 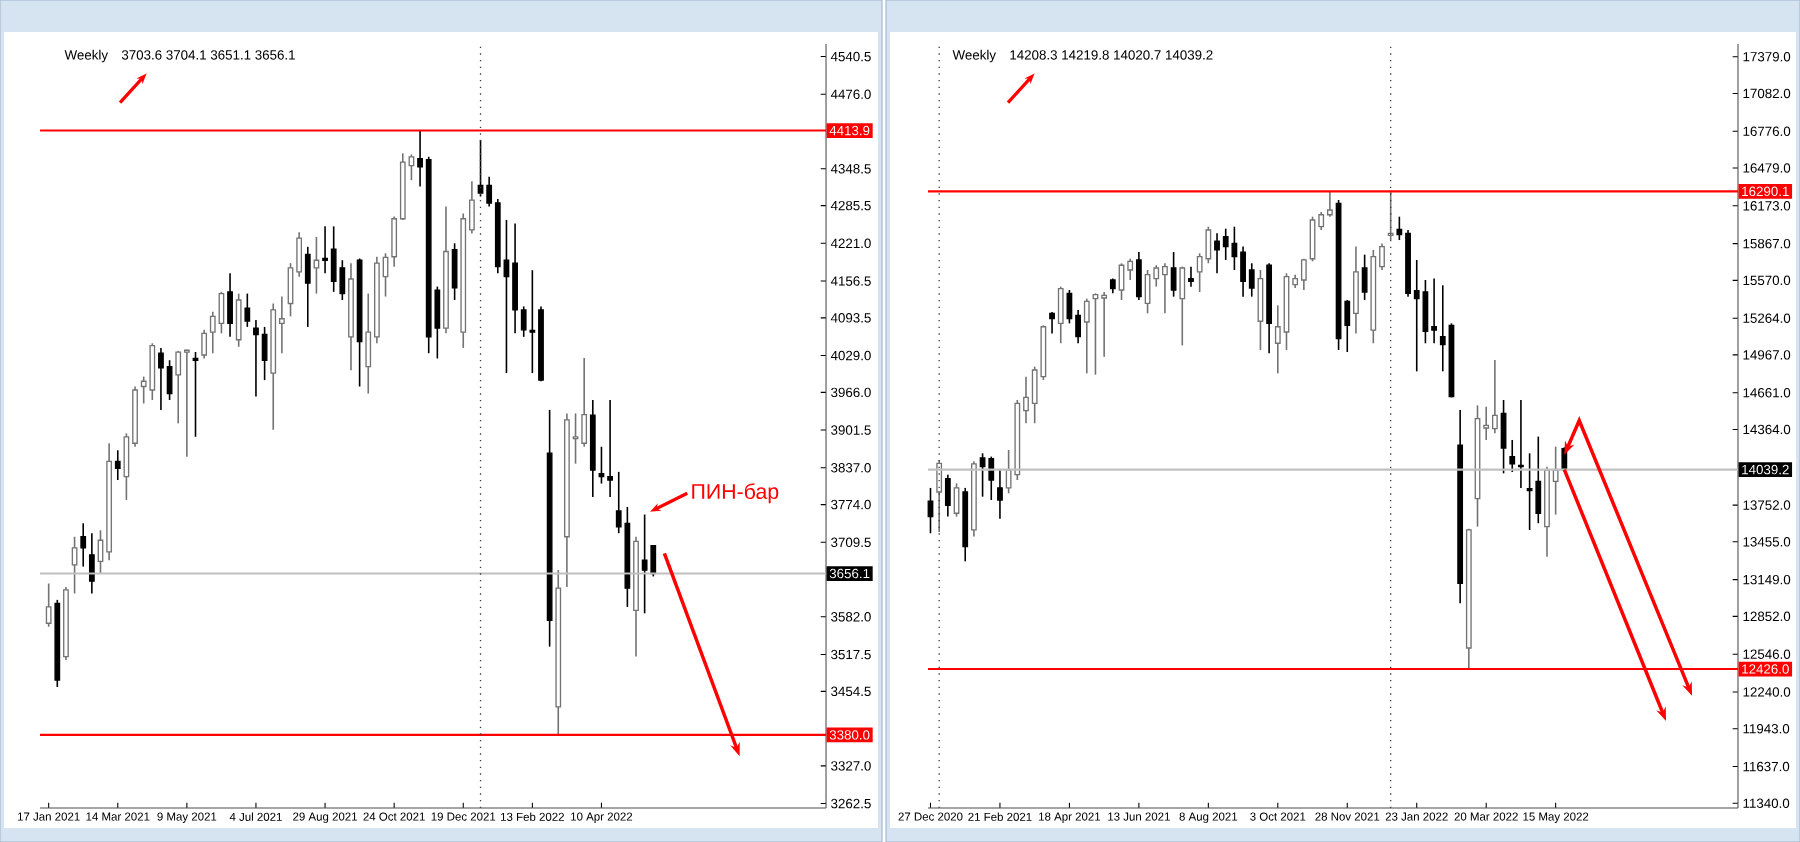 What do you see at coordinates (735, 493) in the screenshot?
I see `annotation: ПИН-бар` at bounding box center [735, 493].